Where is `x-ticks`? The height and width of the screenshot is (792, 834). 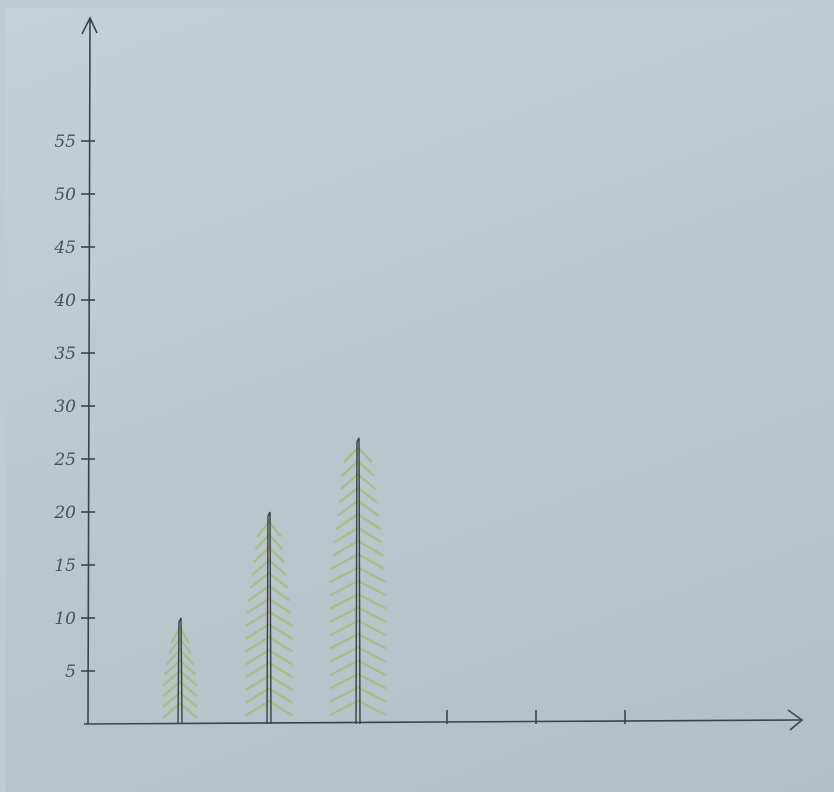 x-ticks is located at coordinates (536, 717).